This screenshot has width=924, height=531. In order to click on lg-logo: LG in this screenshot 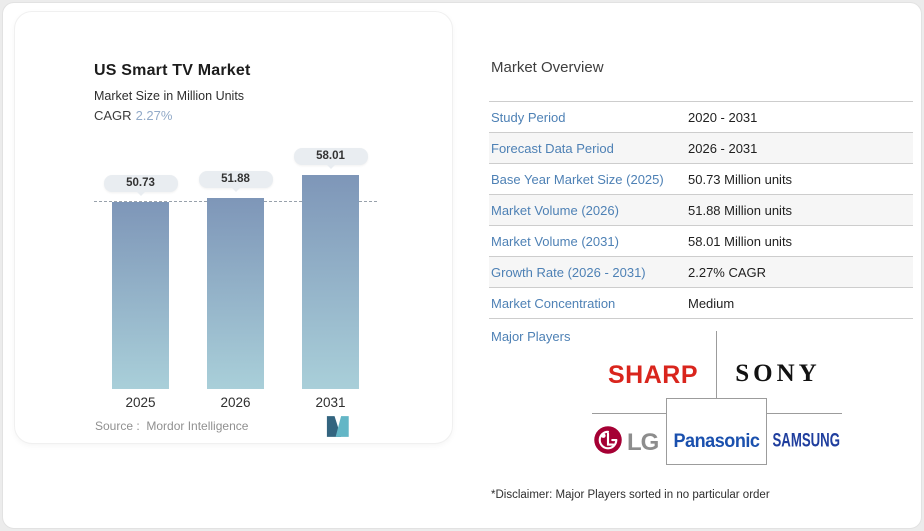, I will do `click(630, 442)`.